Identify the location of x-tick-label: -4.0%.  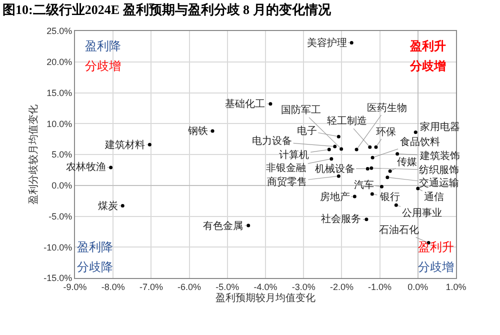
(266, 287).